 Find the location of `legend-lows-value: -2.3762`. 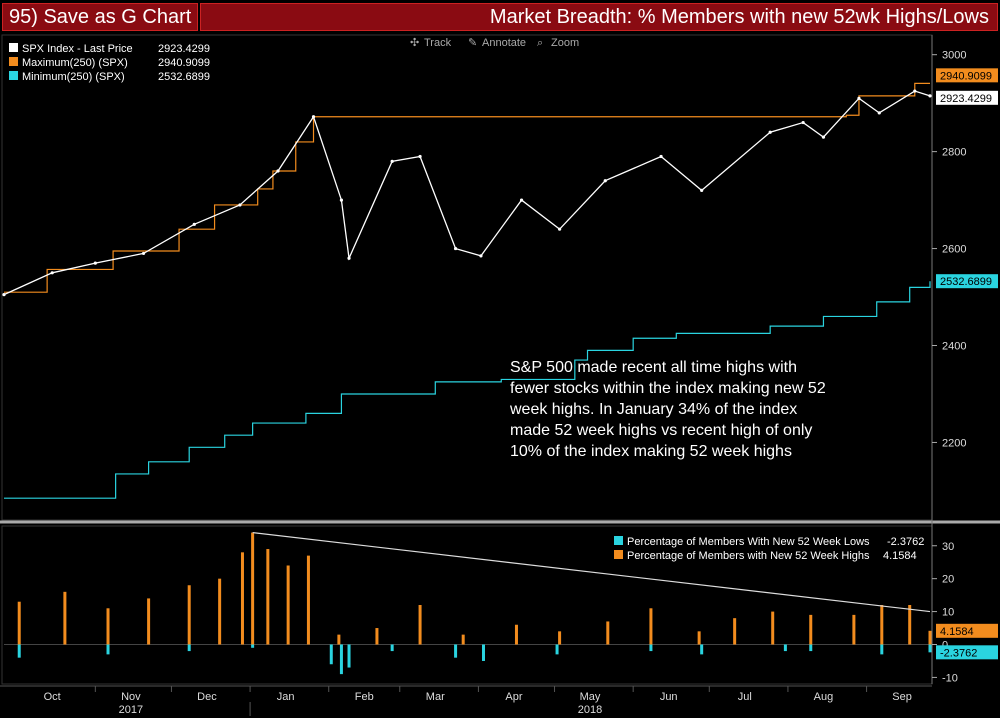

legend-lows-value: -2.3762 is located at coordinates (905, 542).